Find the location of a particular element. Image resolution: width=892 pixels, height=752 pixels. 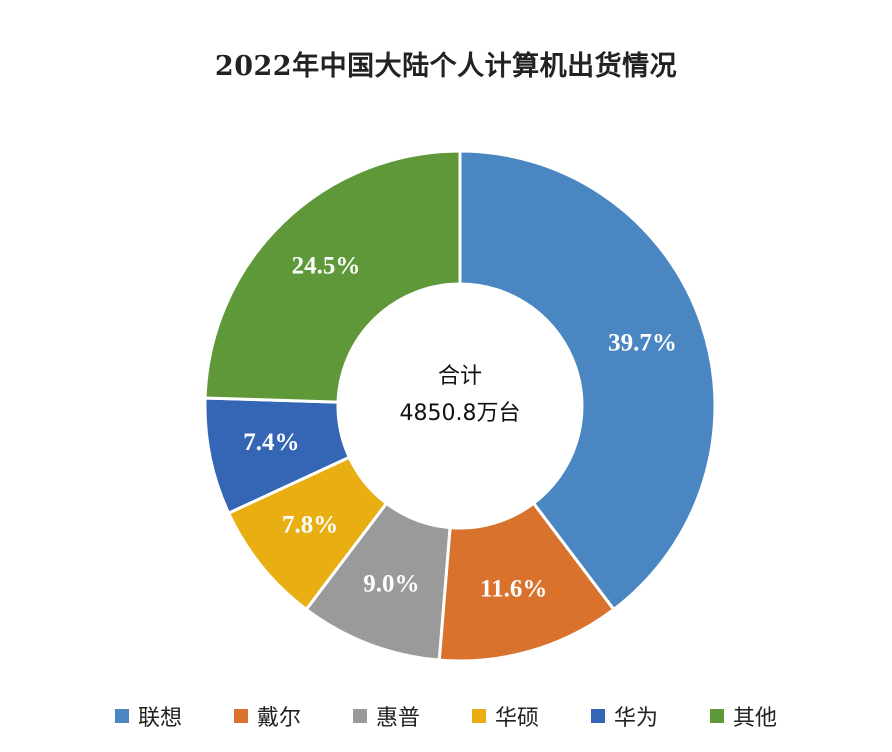

legend-label: 华硕 is located at coordinates (517, 718).